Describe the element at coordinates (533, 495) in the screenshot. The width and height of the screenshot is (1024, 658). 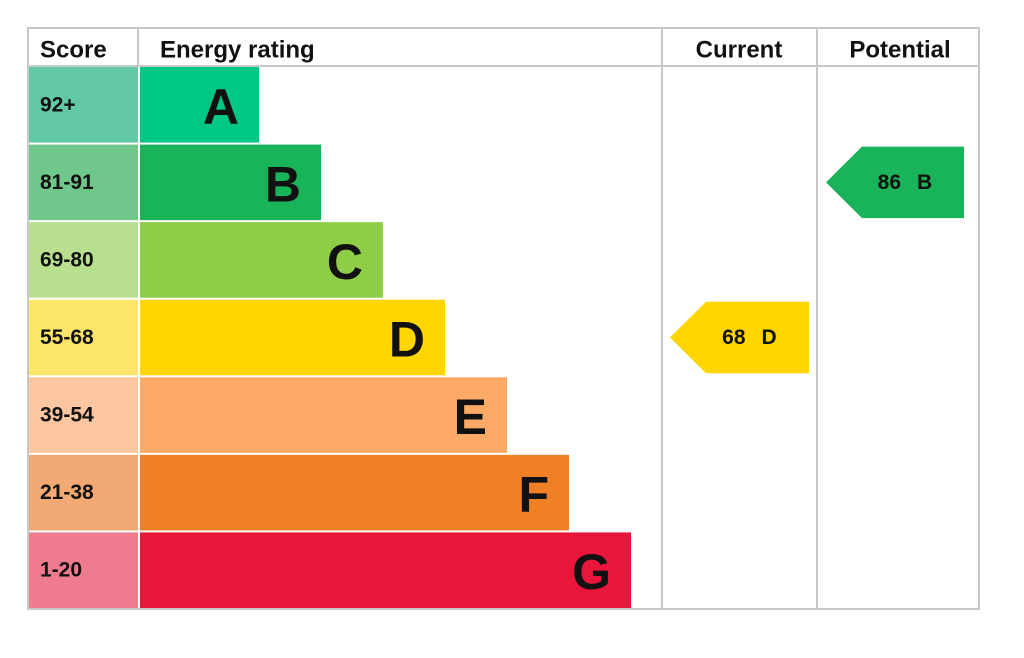
I see `band-letter: F` at that location.